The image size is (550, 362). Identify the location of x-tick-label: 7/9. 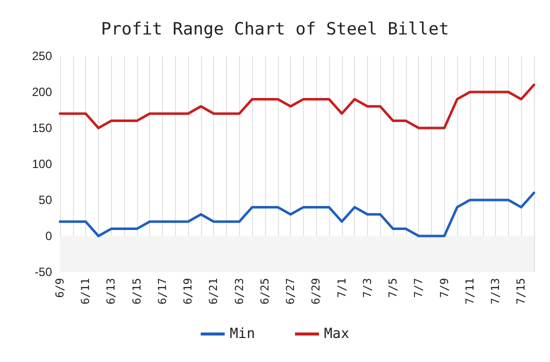
(444, 288).